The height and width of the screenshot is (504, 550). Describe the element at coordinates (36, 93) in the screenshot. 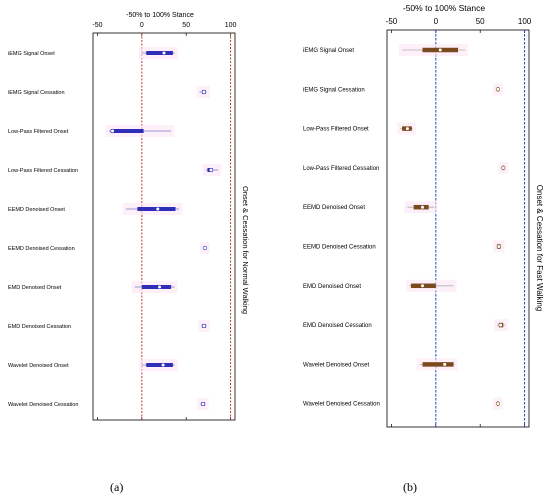

I see `panel-a-category-label: iEMG Signal Cessation` at that location.